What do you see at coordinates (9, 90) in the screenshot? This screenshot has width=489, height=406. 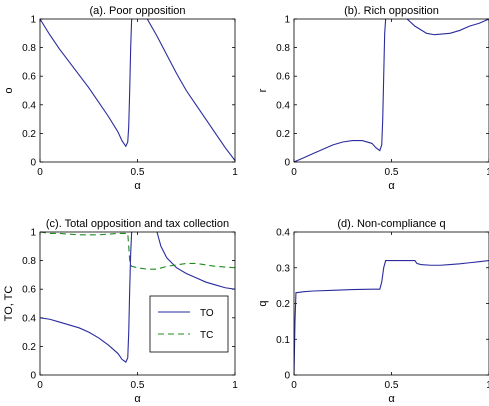 I see `y-axis-label: o` at bounding box center [9, 90].